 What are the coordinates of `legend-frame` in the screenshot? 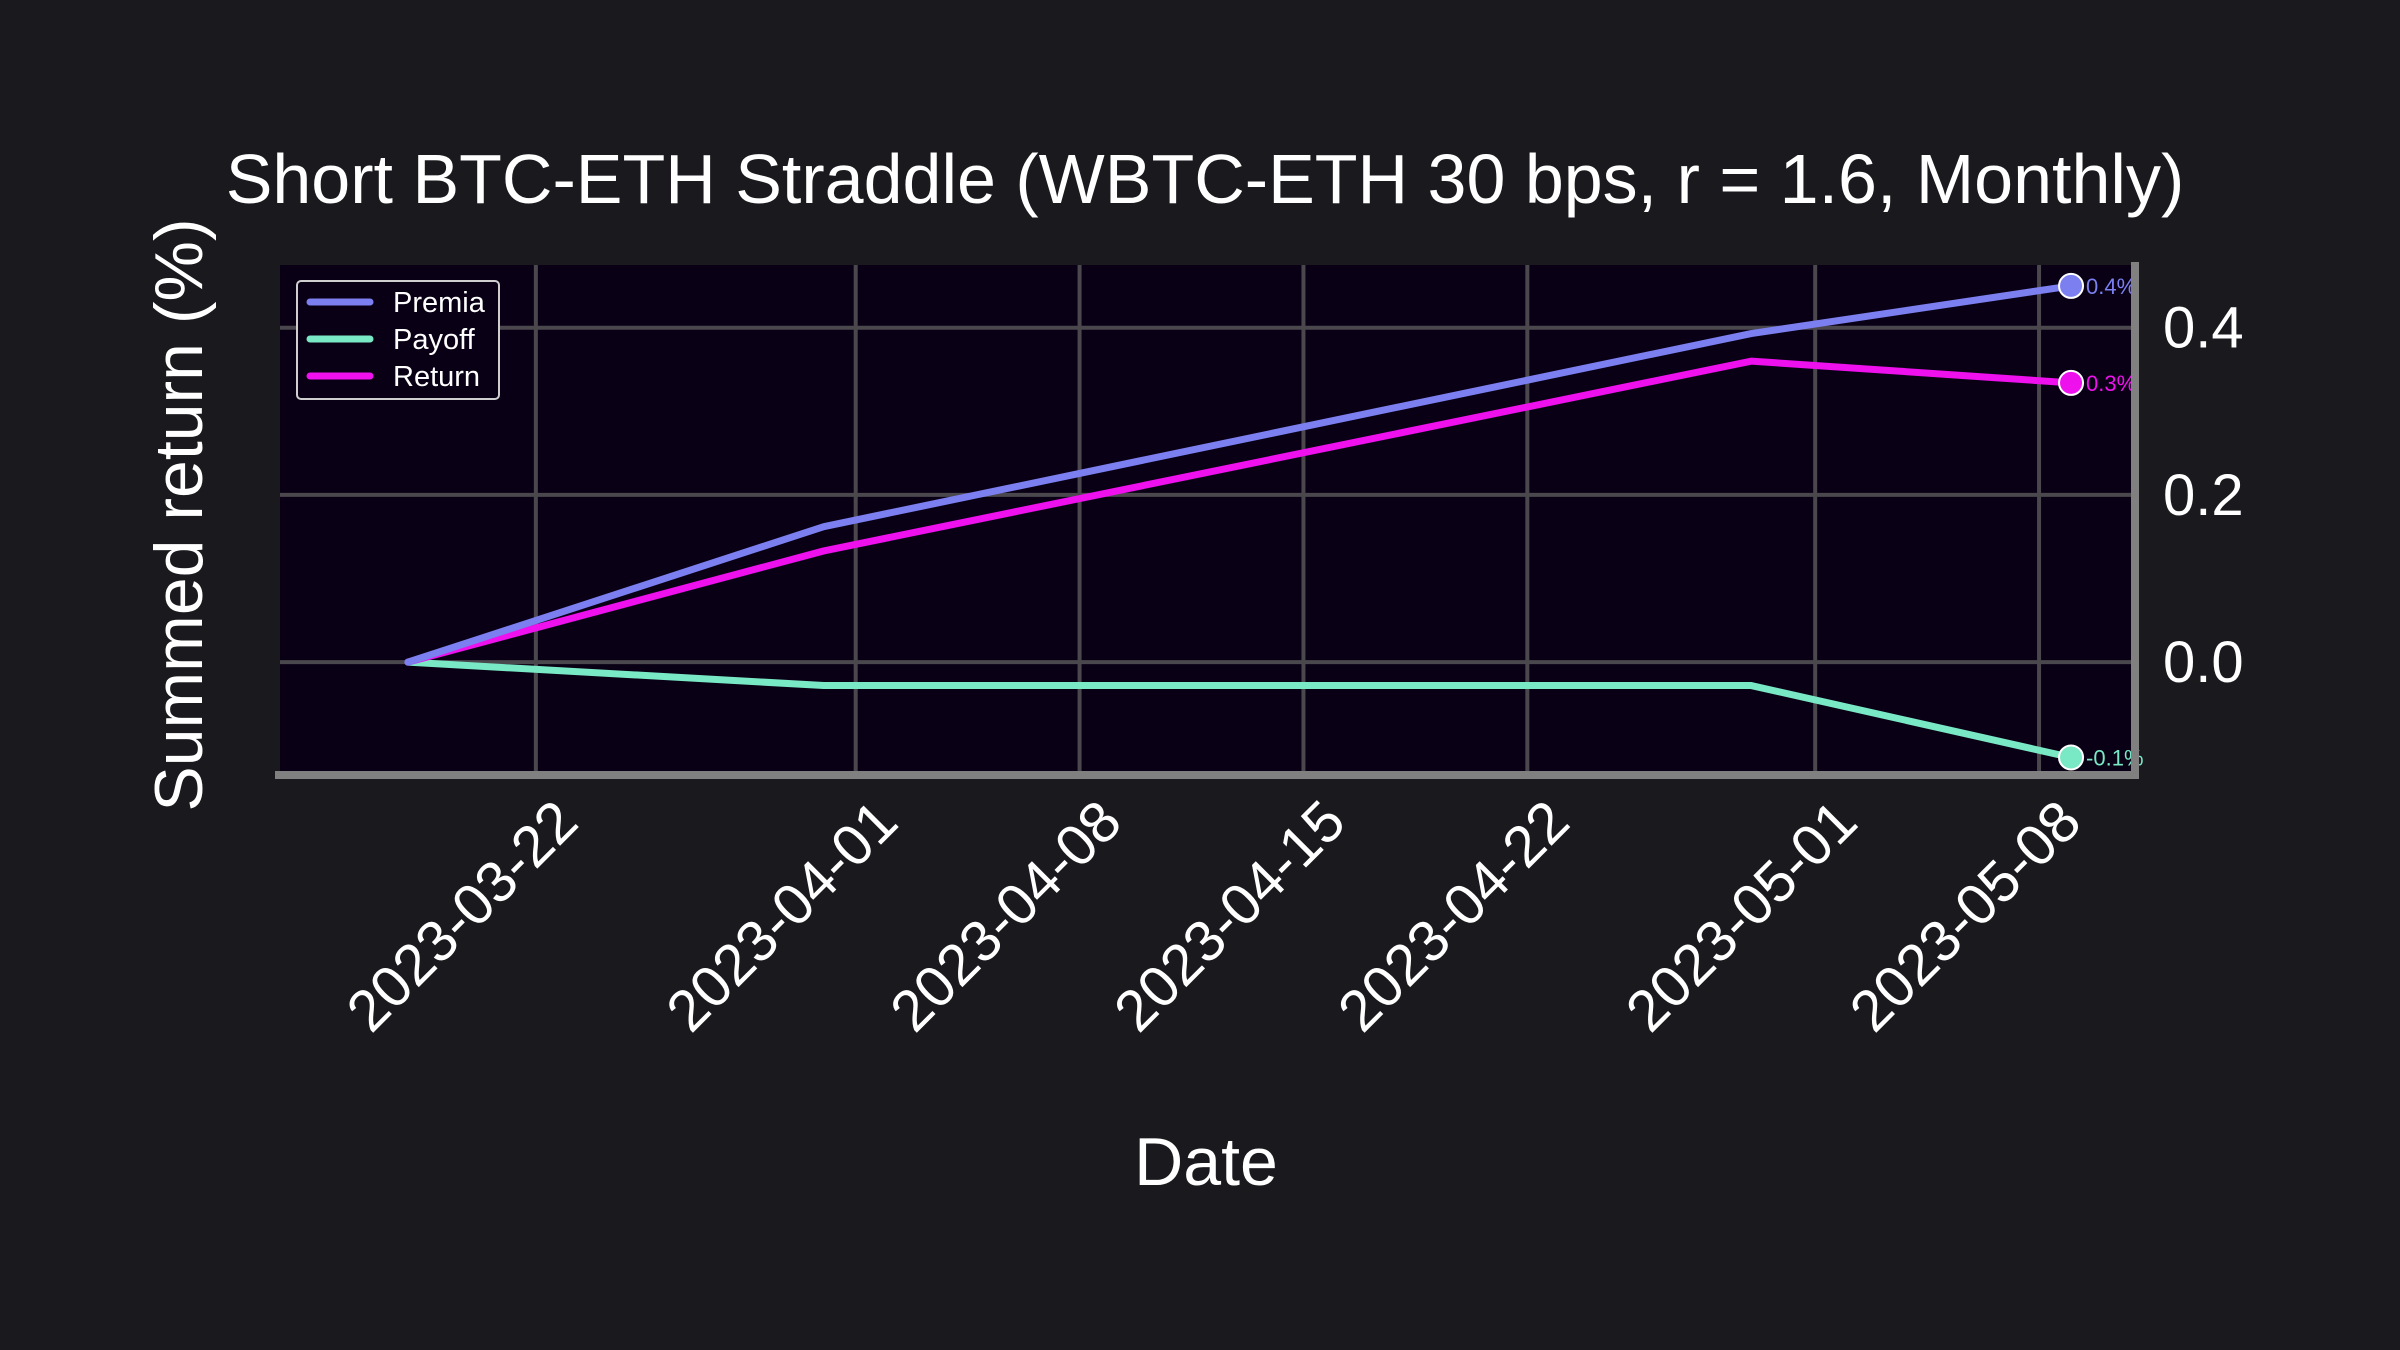 It's located at (398, 340).